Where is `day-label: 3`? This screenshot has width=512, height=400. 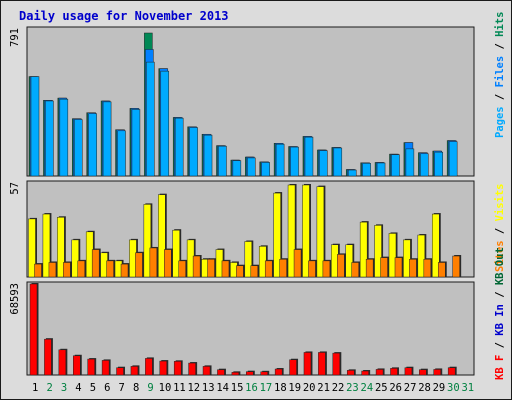 day-label: 3 is located at coordinates (64, 388).